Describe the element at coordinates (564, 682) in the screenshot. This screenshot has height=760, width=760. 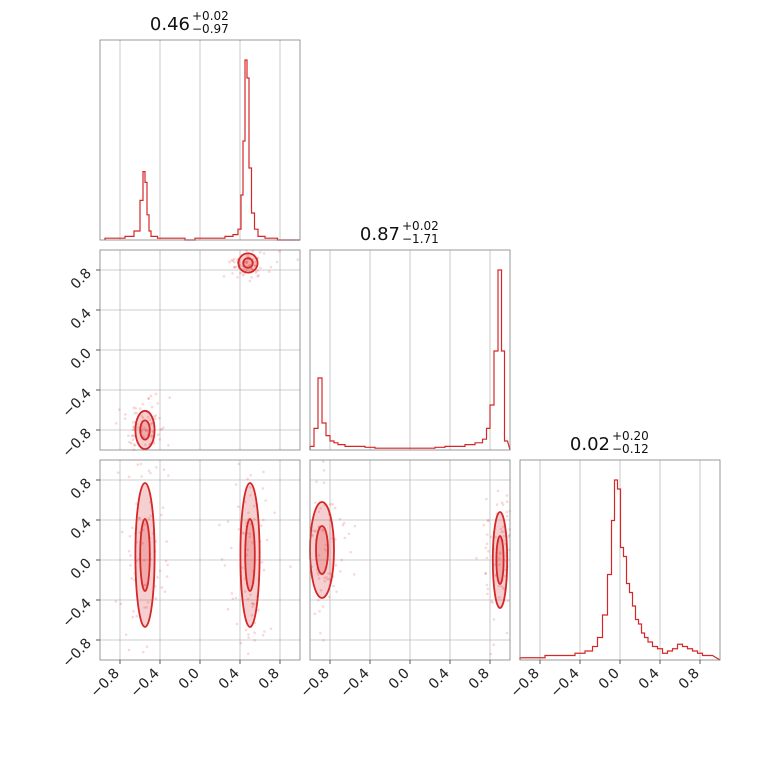
I see `x-tick-label-2-1: −0.4` at that location.